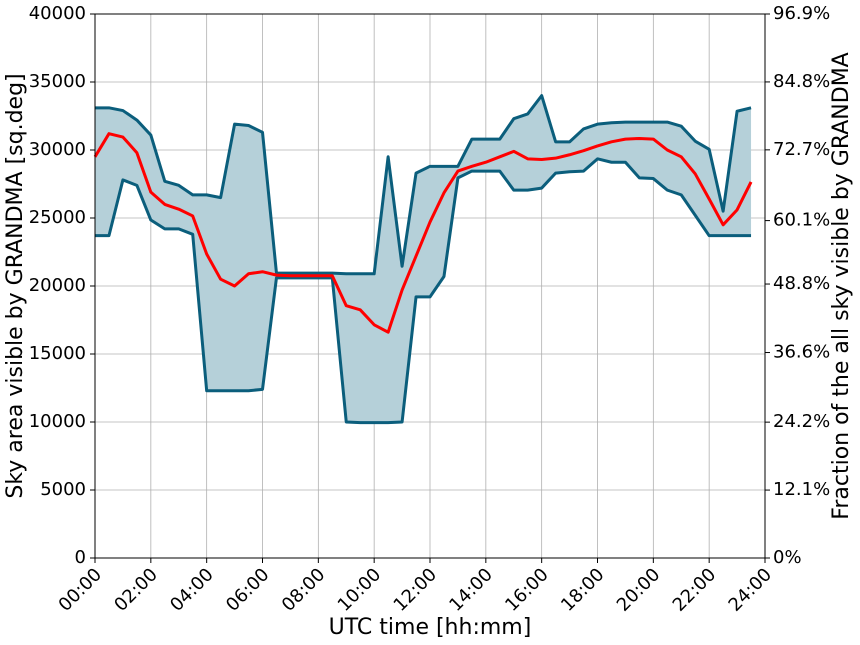  Describe the element at coordinates (57, 285) in the screenshot. I see `y-tick-label: 20000` at that location.